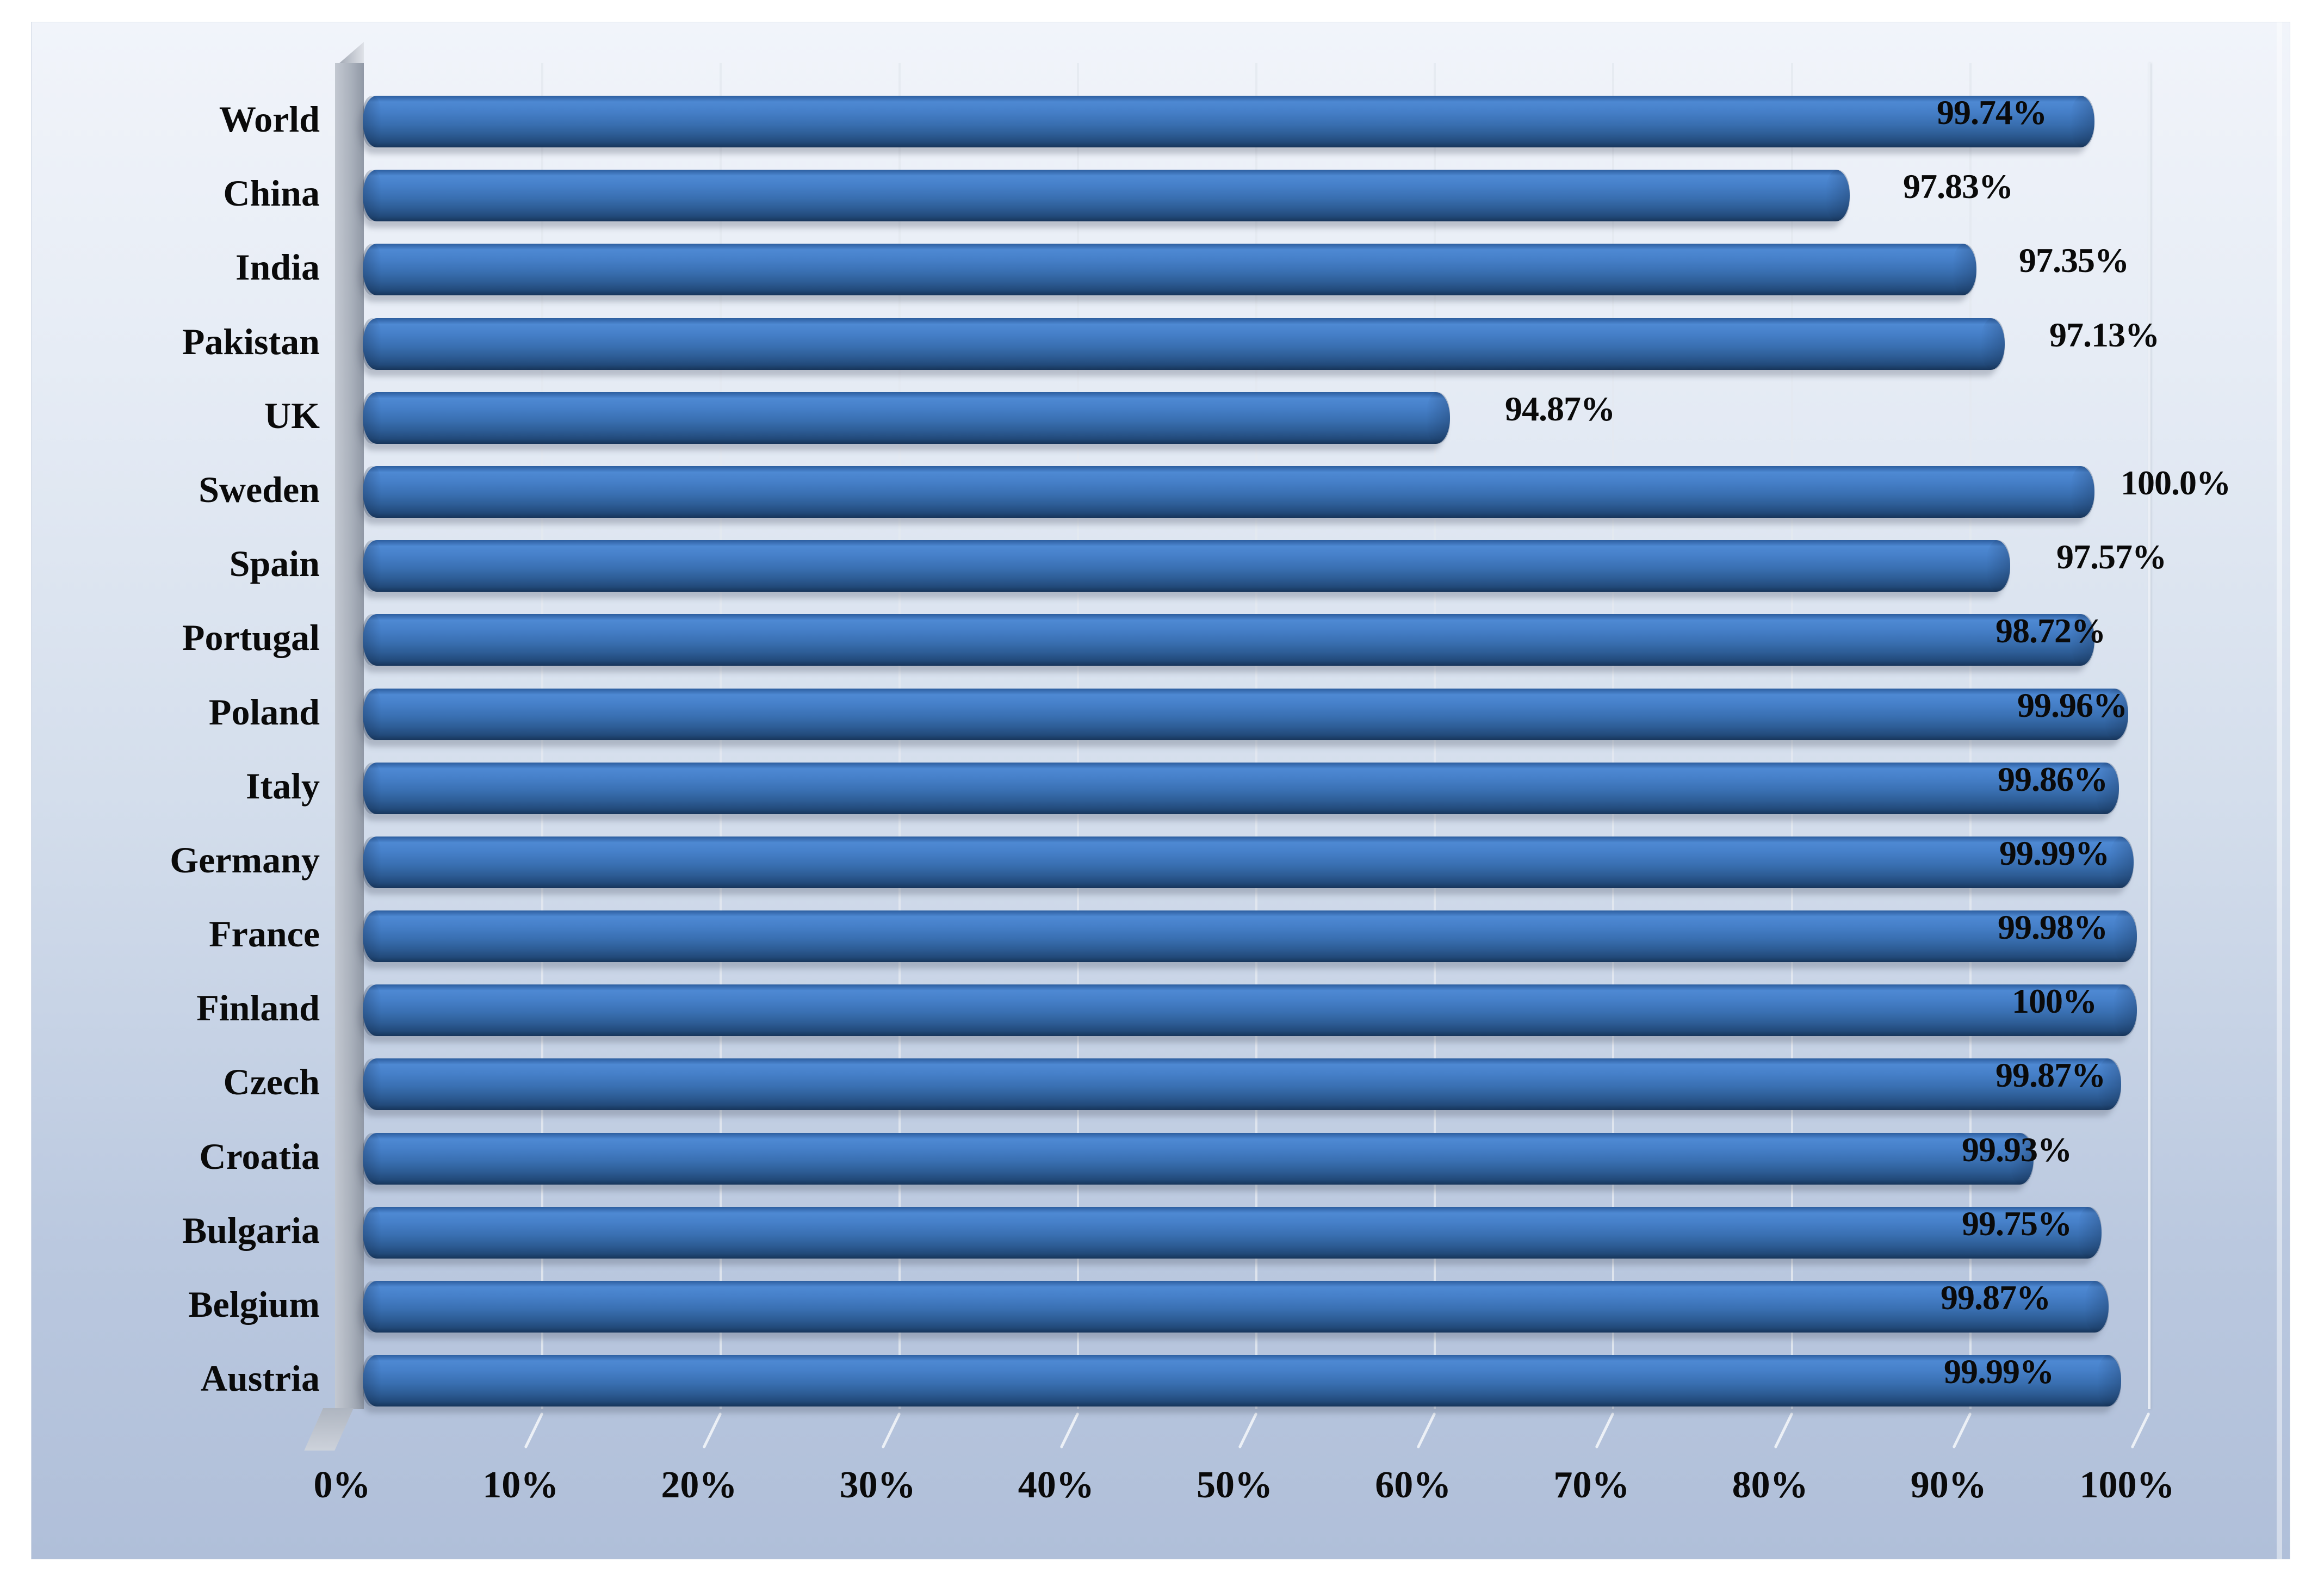 The width and height of the screenshot is (2324, 1580). I want to click on left-wall-base, so click(329, 1430).